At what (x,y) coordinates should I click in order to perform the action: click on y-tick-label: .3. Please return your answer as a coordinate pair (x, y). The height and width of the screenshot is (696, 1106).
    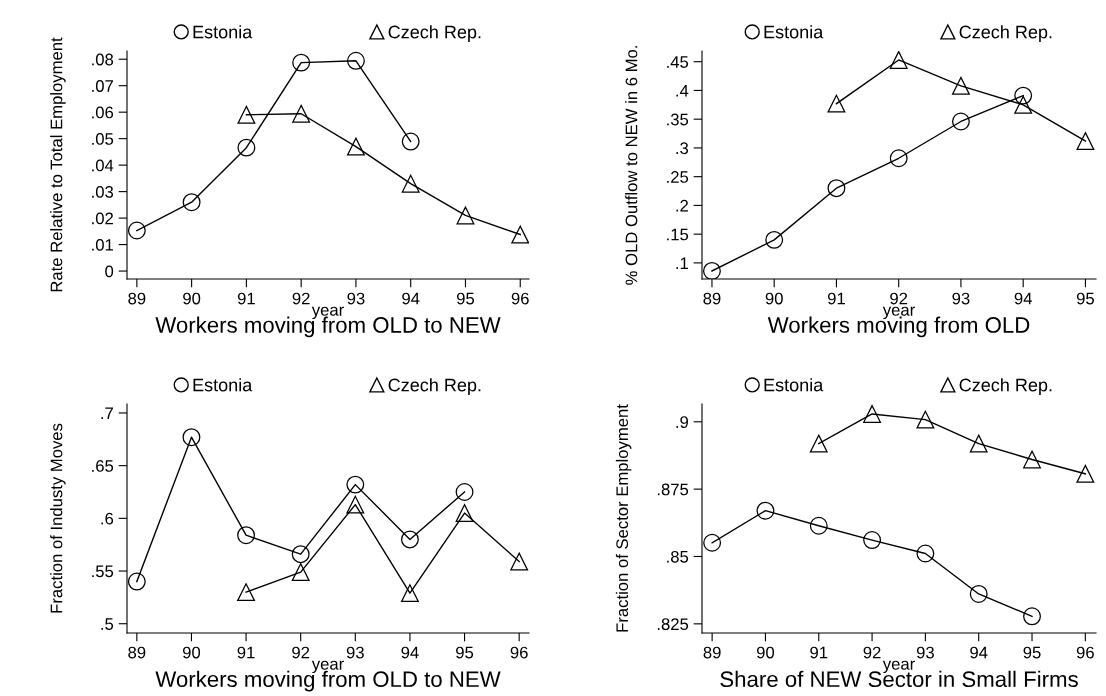
    Looking at the image, I should click on (682, 148).